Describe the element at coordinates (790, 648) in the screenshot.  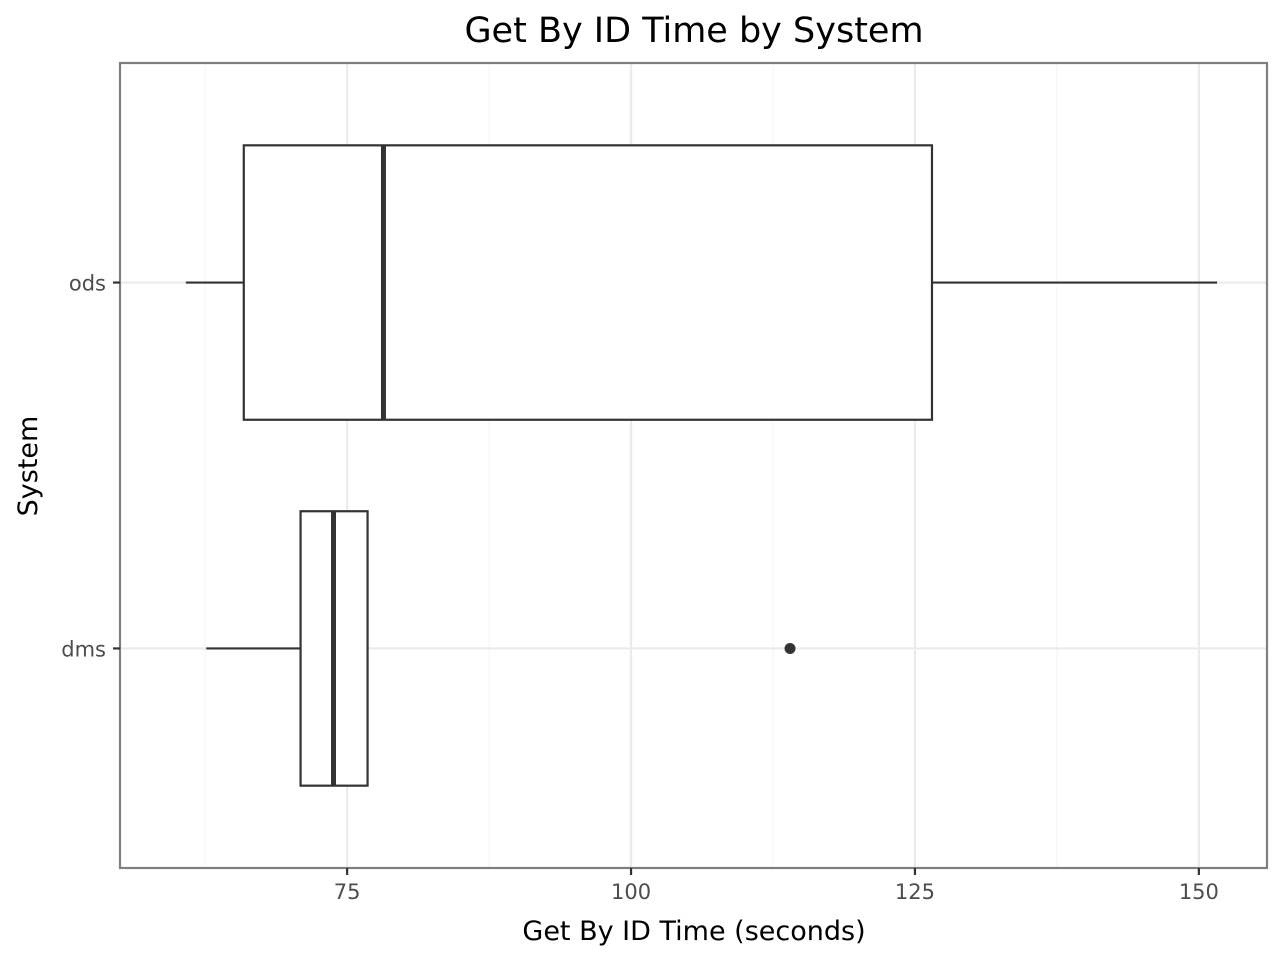
I see `outlier-point` at that location.